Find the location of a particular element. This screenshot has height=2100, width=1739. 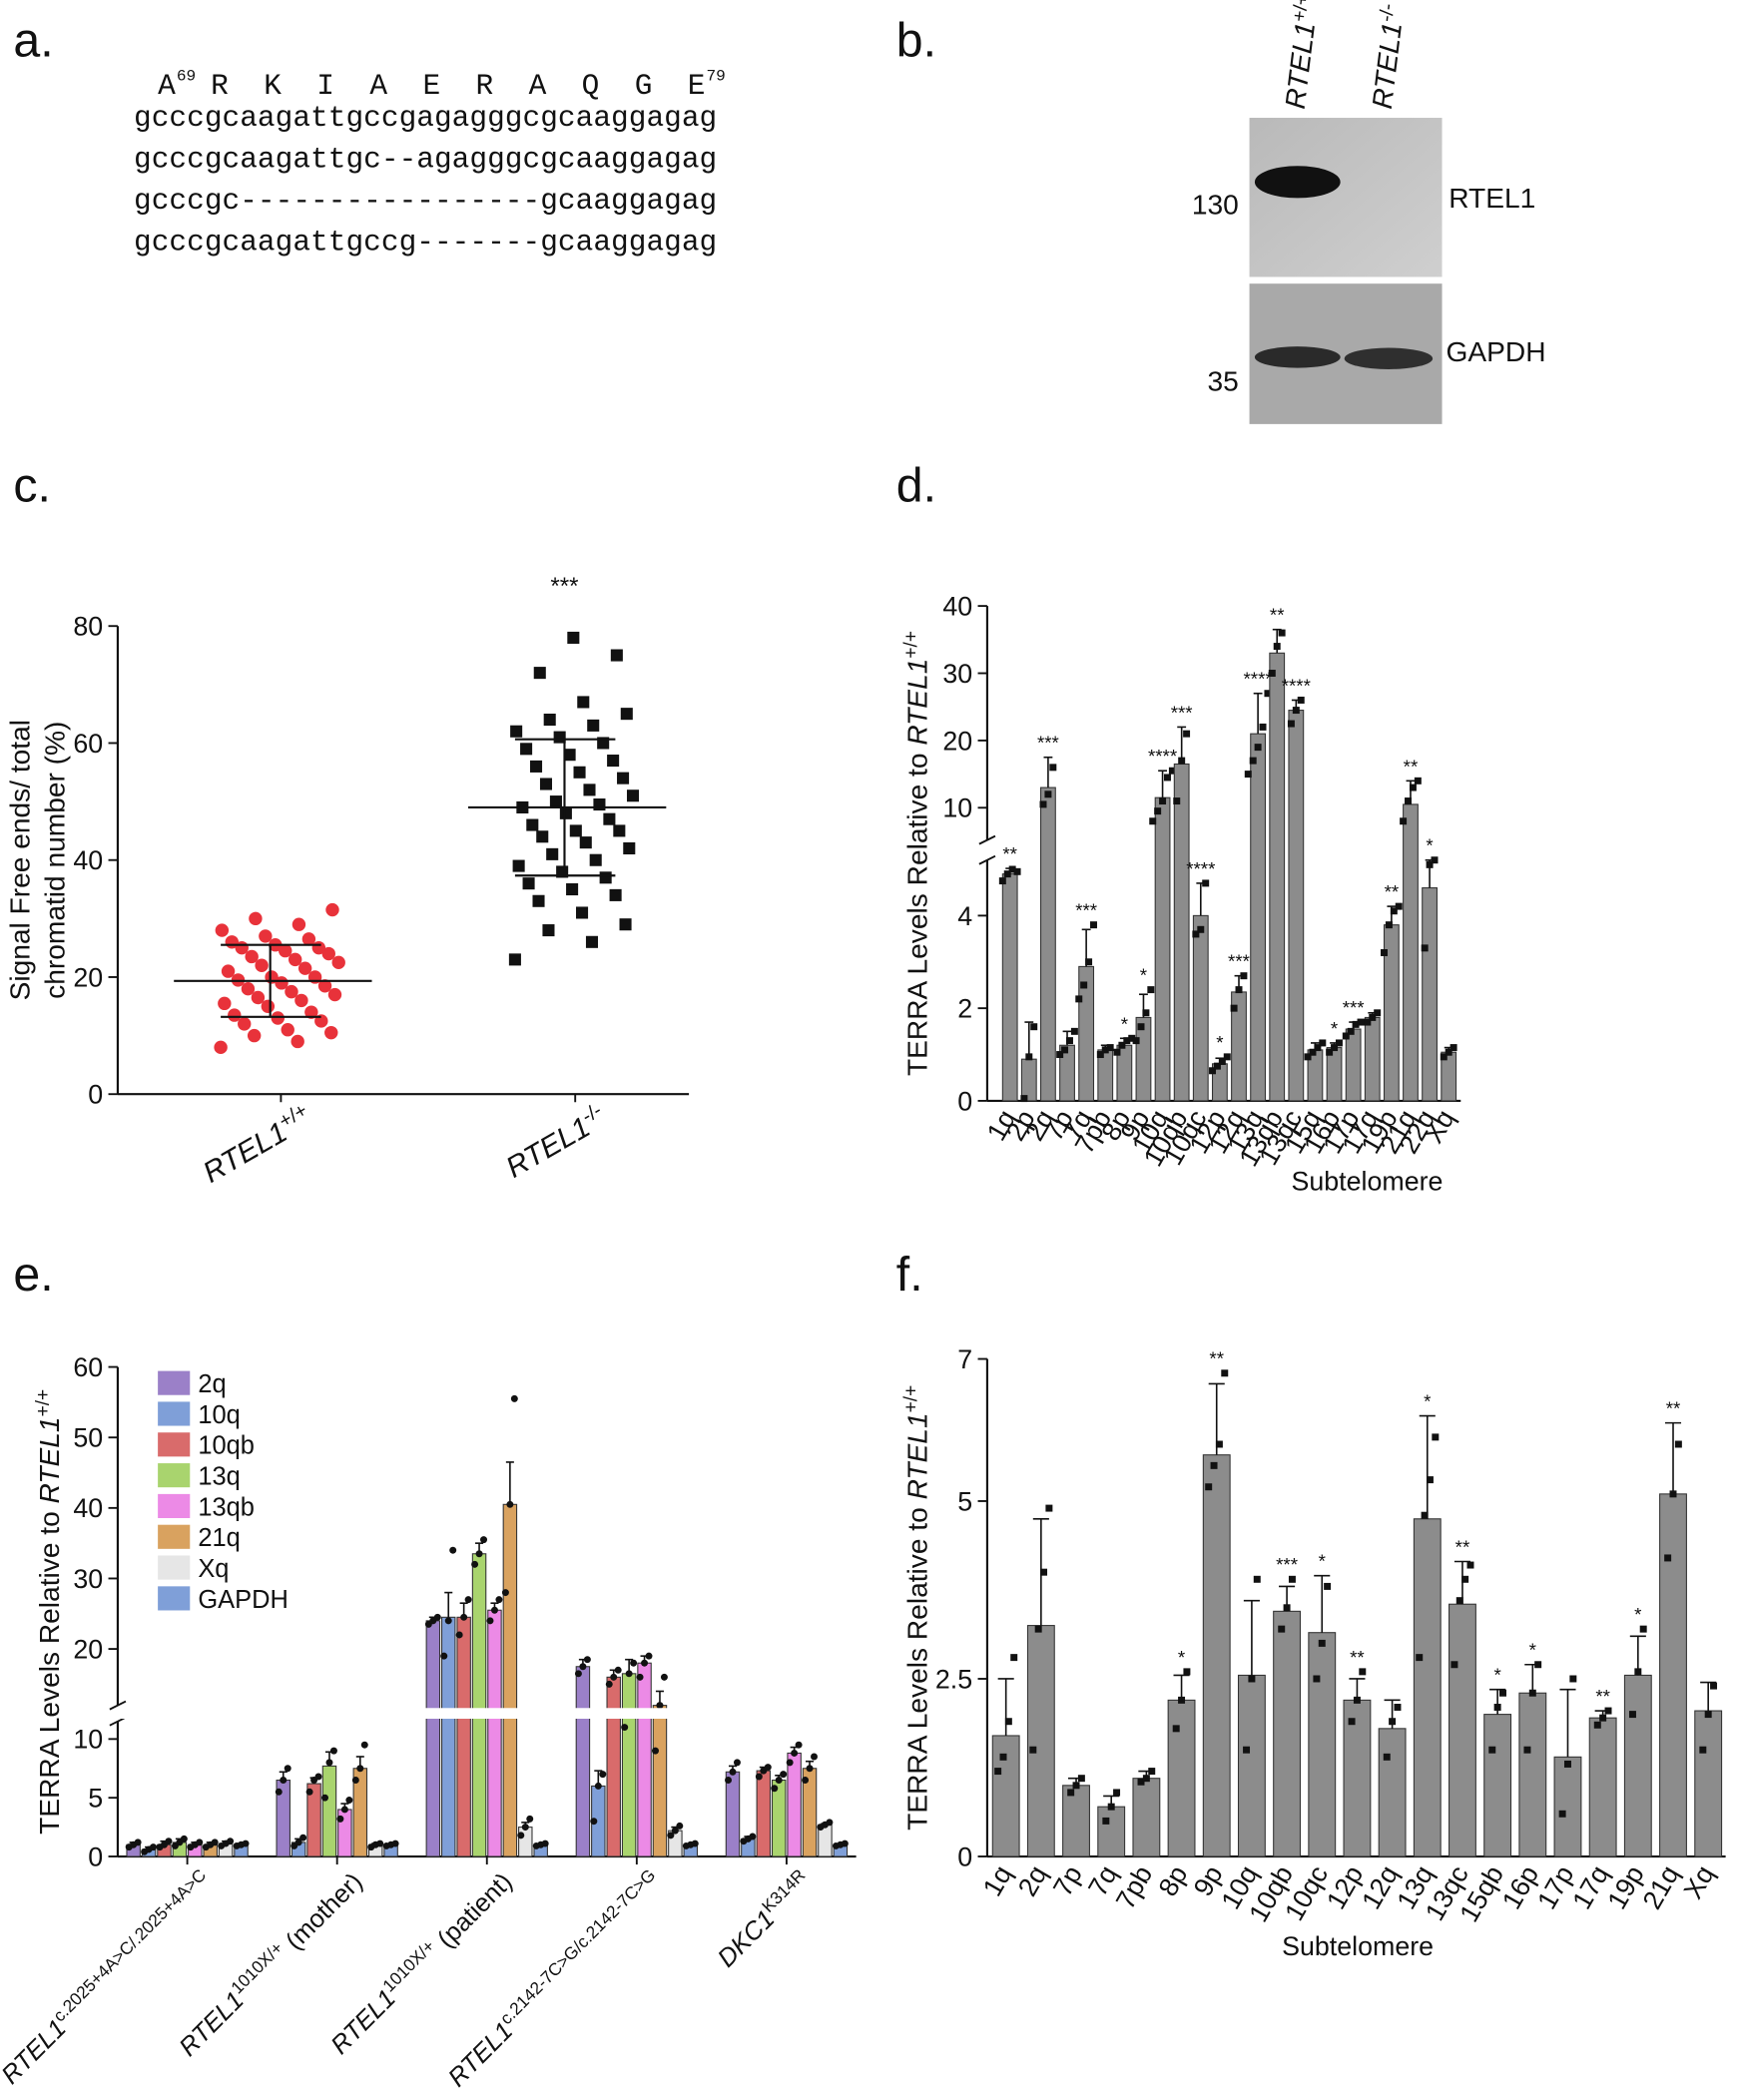

residue: R is located at coordinates (220, 86).